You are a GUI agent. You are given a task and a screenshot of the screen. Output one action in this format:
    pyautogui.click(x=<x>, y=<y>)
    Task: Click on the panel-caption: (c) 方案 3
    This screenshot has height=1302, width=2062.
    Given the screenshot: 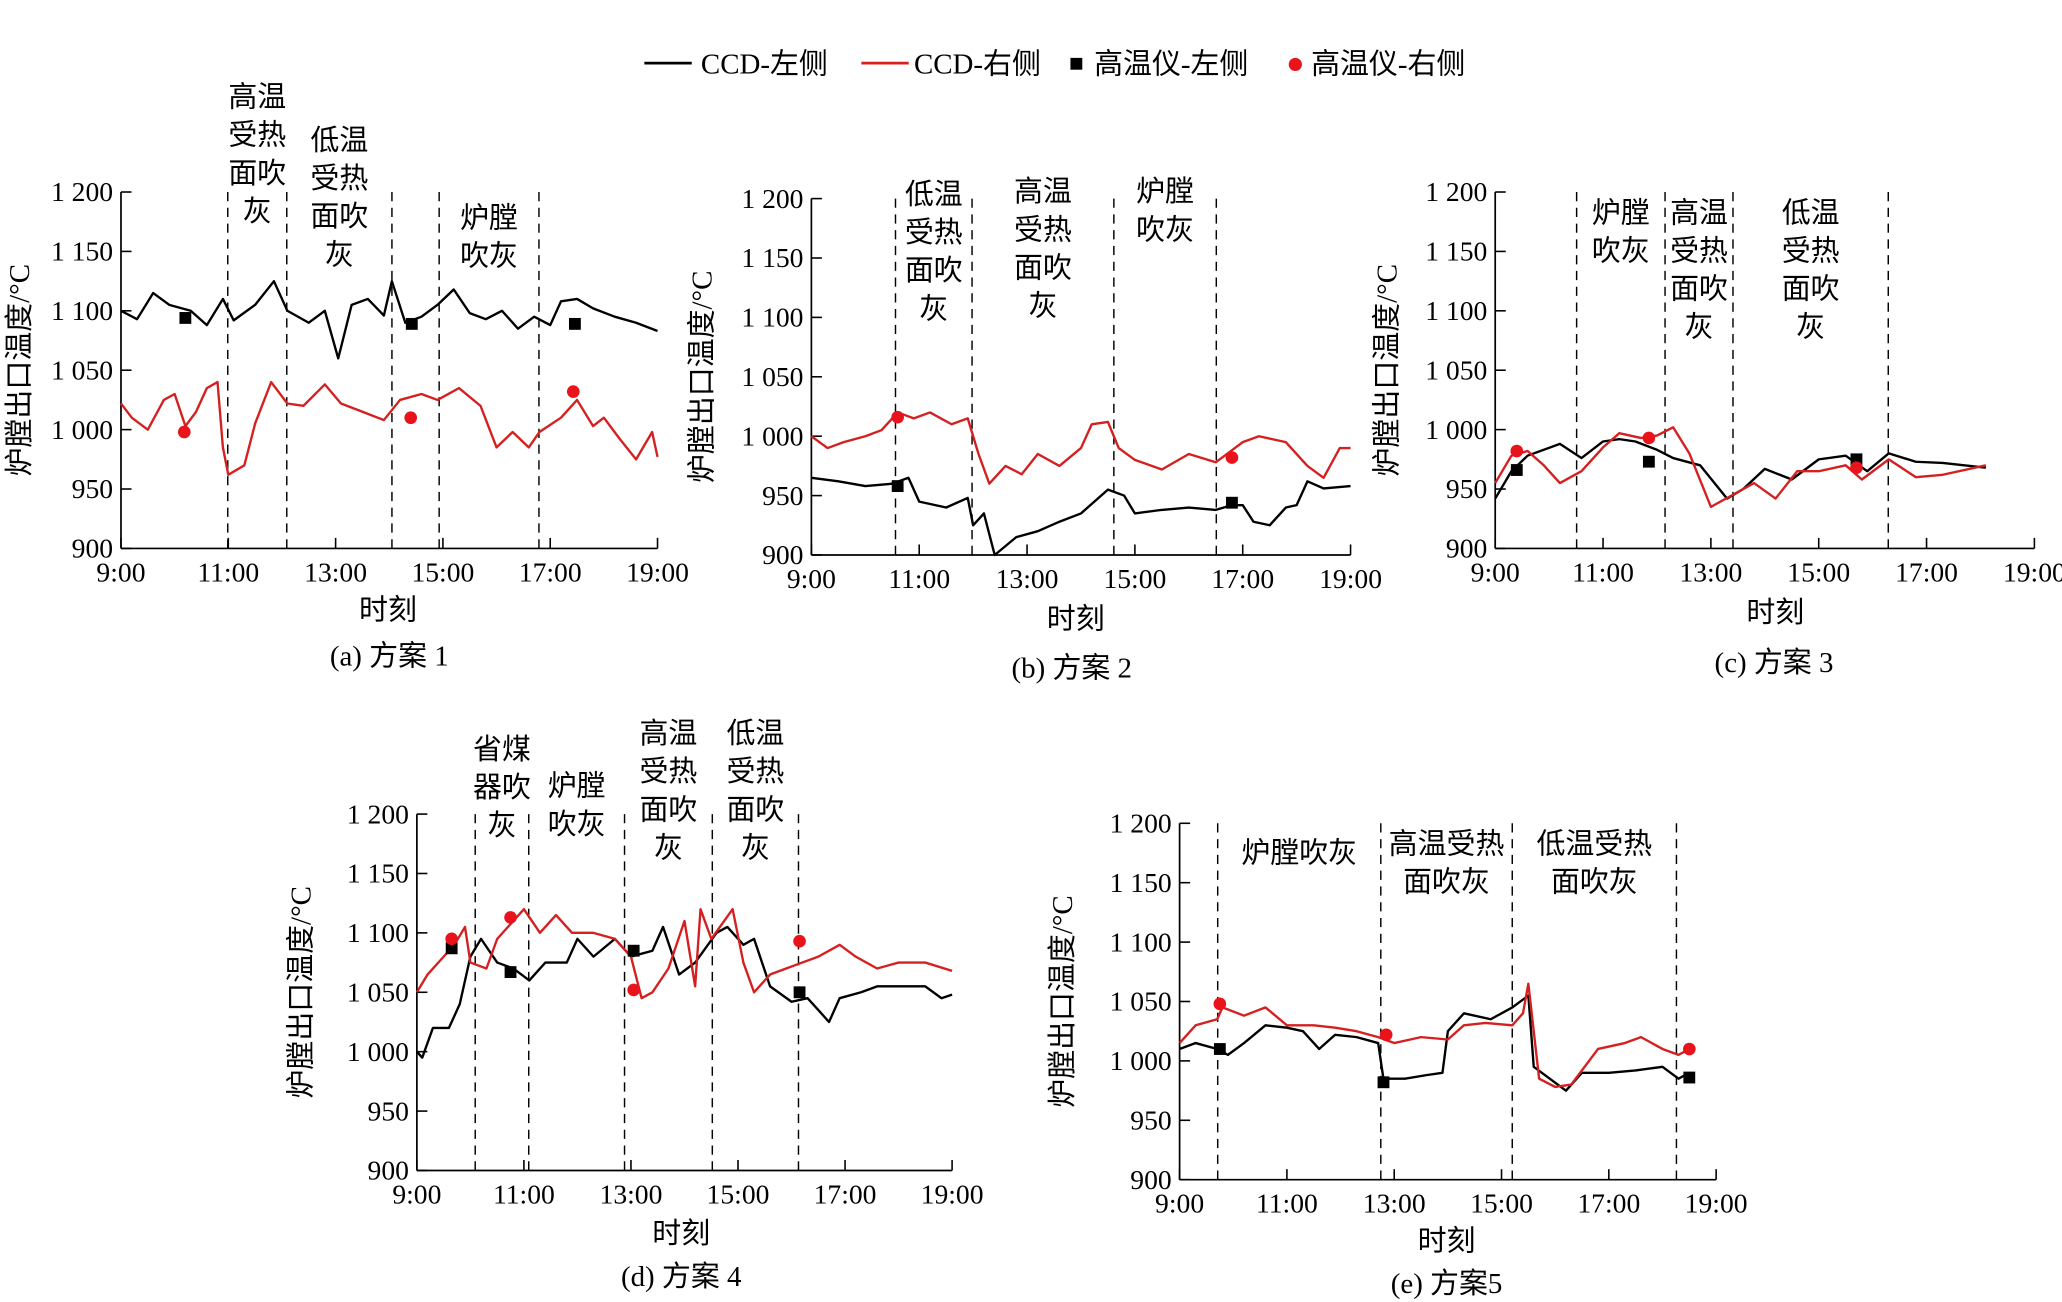 What is the action you would take?
    pyautogui.click(x=1774, y=663)
    